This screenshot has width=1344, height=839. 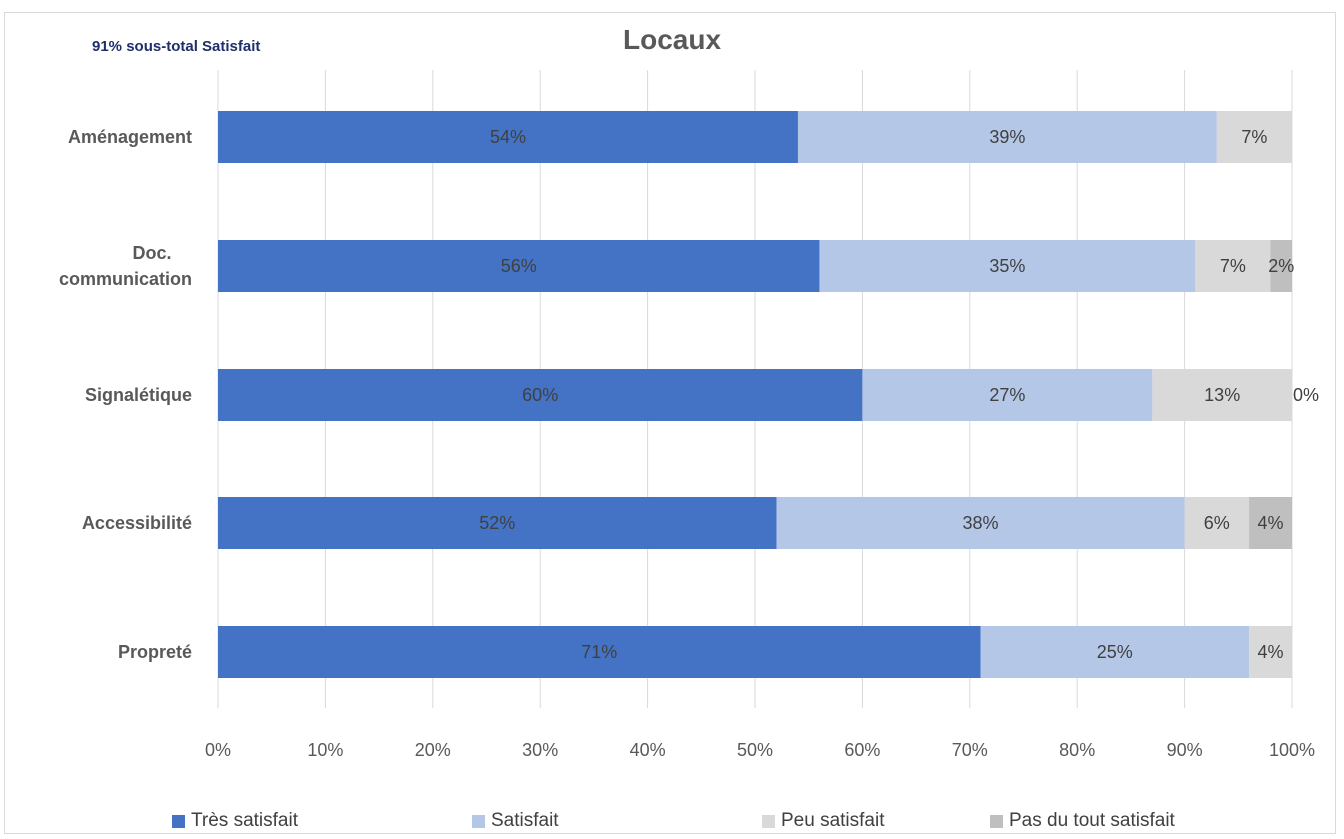 I want to click on data-label: 35%, so click(x=1007, y=266).